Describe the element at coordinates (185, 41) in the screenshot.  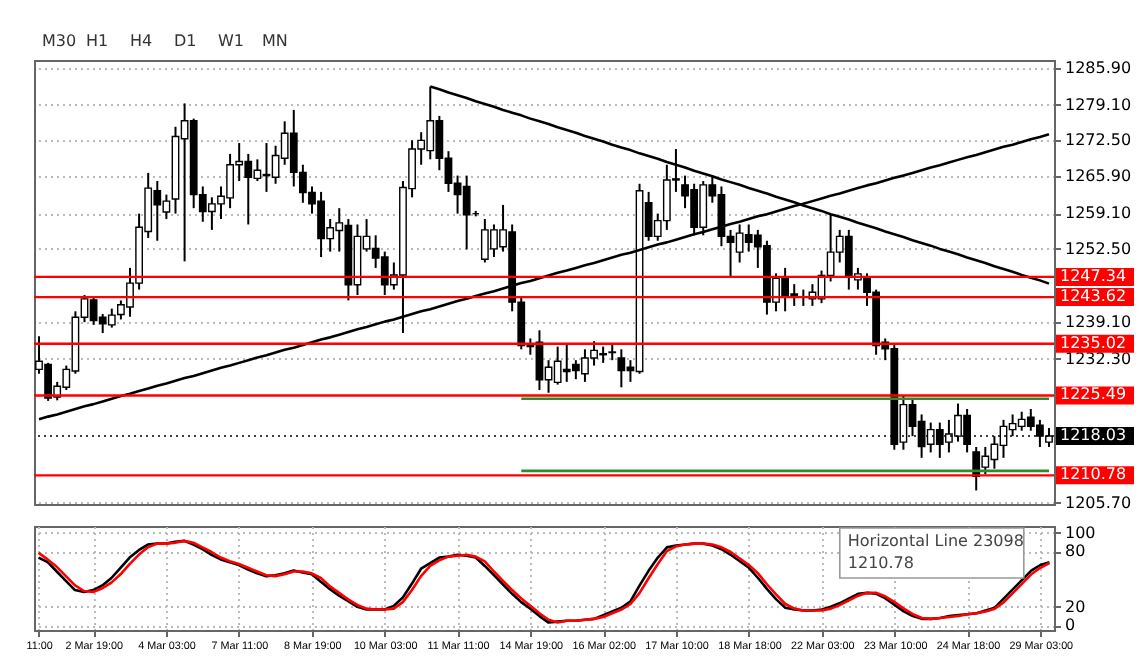
I see `text: D1` at that location.